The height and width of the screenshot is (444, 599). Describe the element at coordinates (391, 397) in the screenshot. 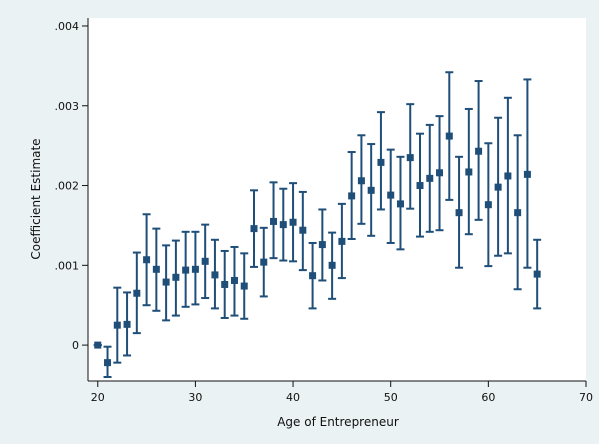

I see `x-tick-label: 50` at that location.